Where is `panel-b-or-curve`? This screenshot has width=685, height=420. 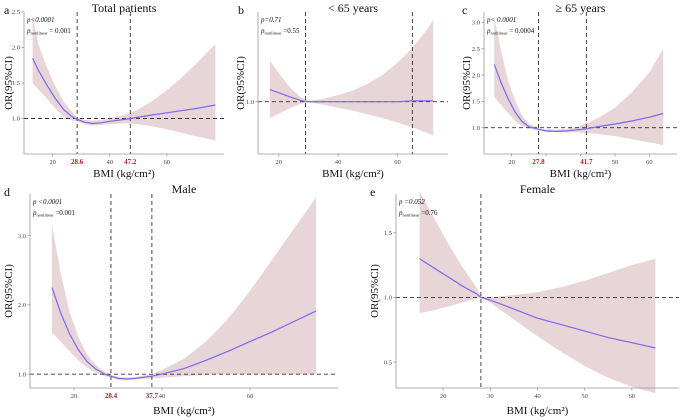 panel-b-or-curve is located at coordinates (351, 96).